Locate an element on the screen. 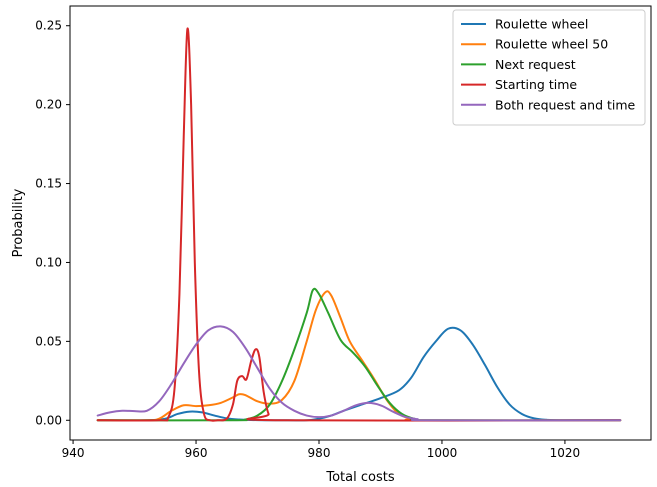  y-tick-label: 0.10 is located at coordinates (48, 262).